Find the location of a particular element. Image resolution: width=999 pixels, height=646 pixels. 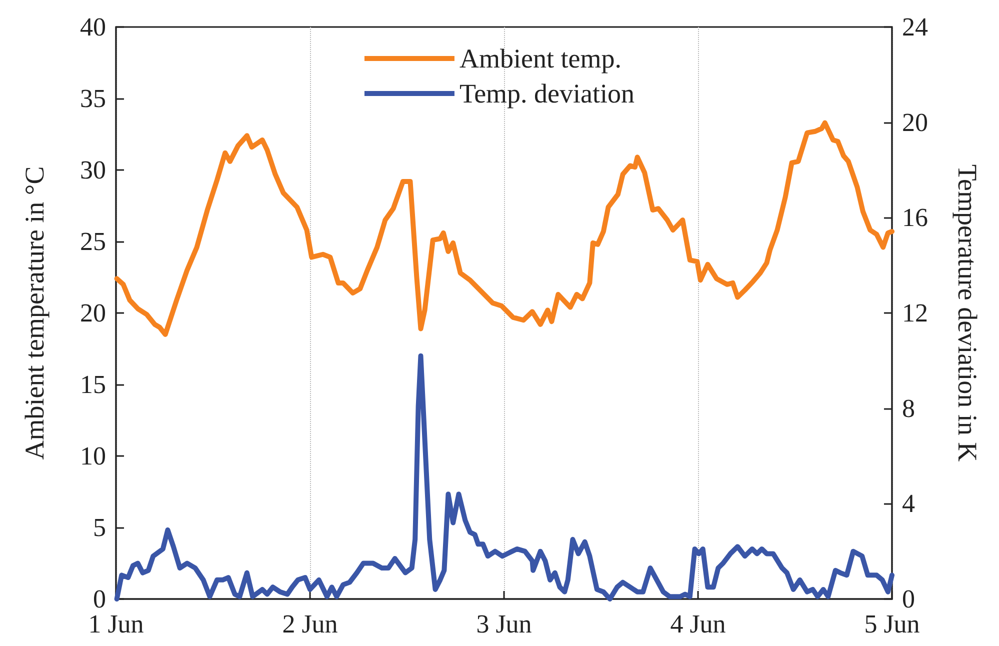

y-tick-label: 30 is located at coordinates (93, 170).